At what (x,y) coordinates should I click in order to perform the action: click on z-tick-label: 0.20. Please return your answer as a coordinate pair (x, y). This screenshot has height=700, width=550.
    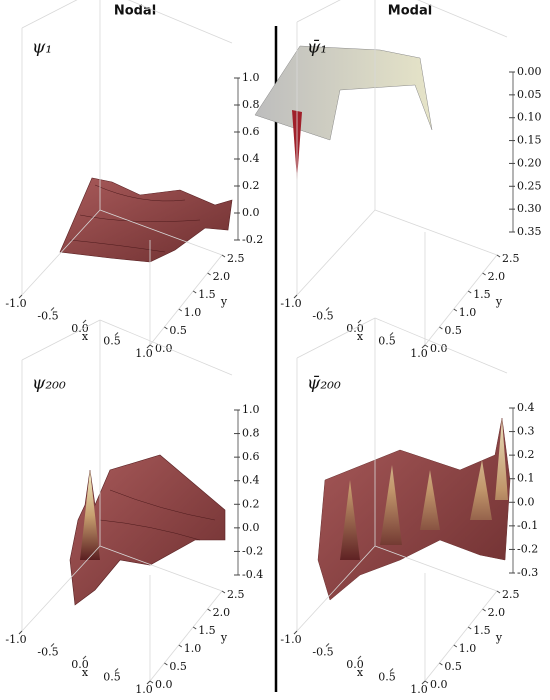
    Looking at the image, I should click on (529, 162).